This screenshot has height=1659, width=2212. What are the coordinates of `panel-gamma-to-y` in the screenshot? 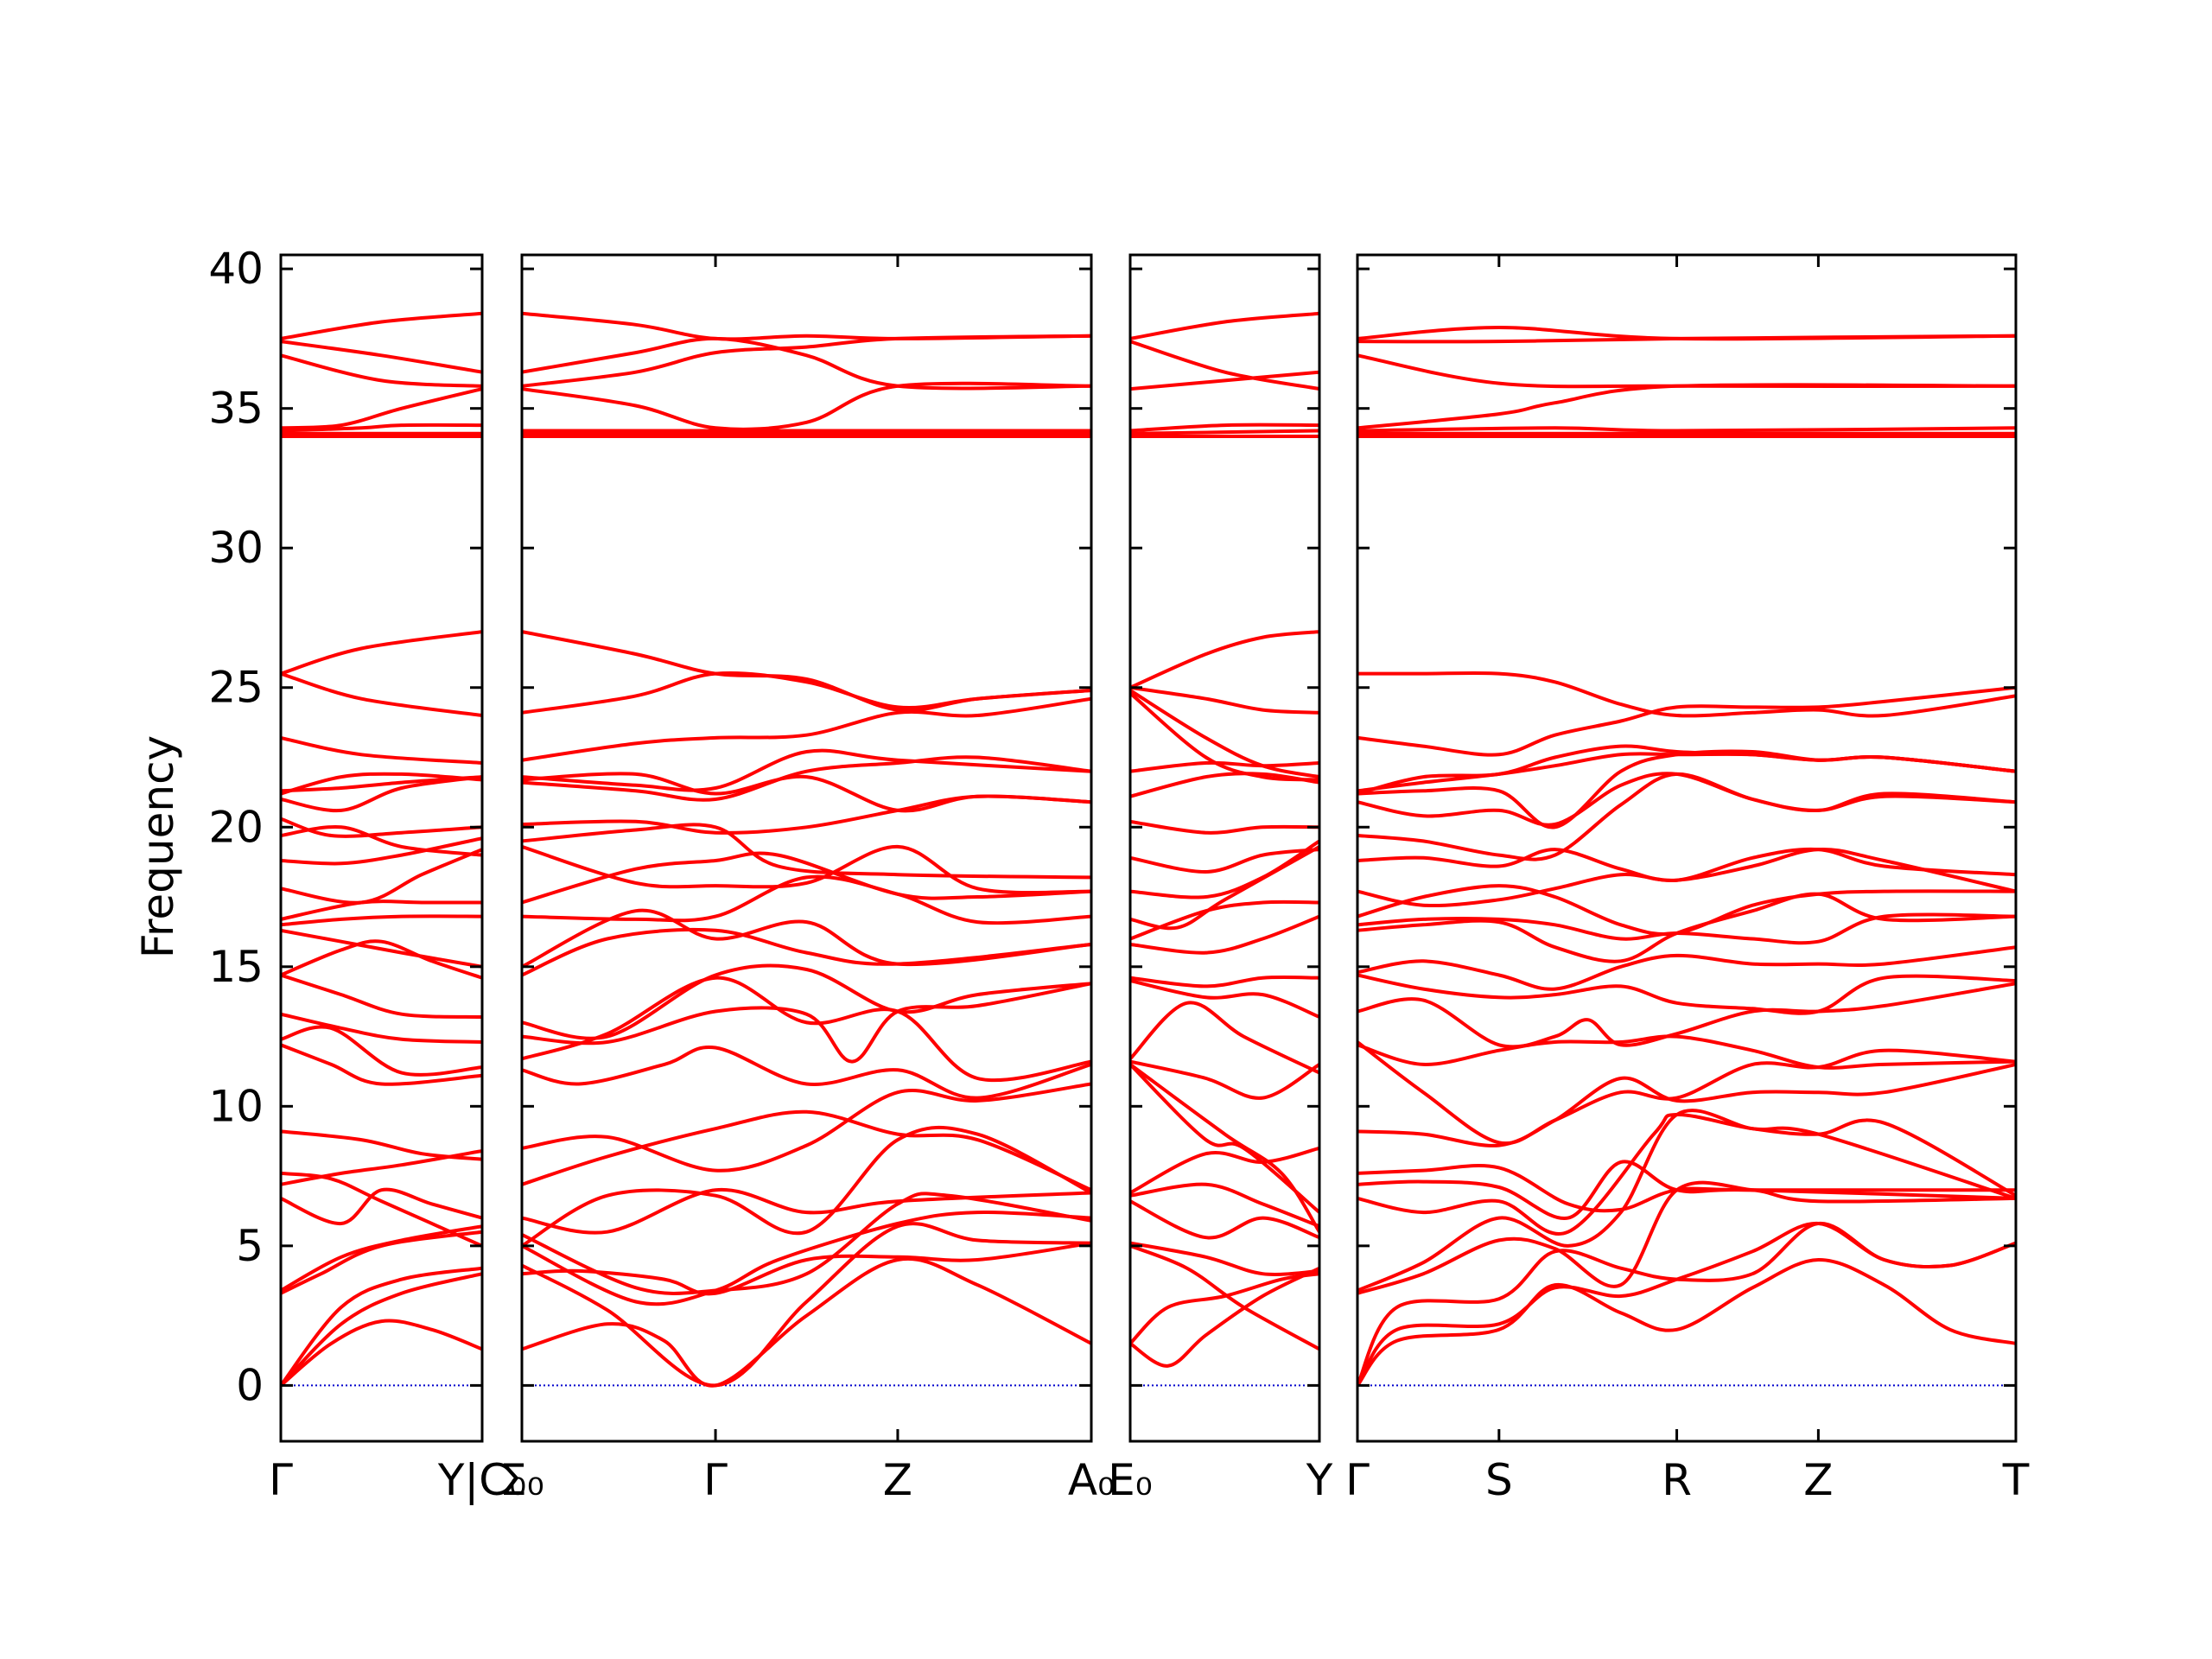 It's located at (381, 848).